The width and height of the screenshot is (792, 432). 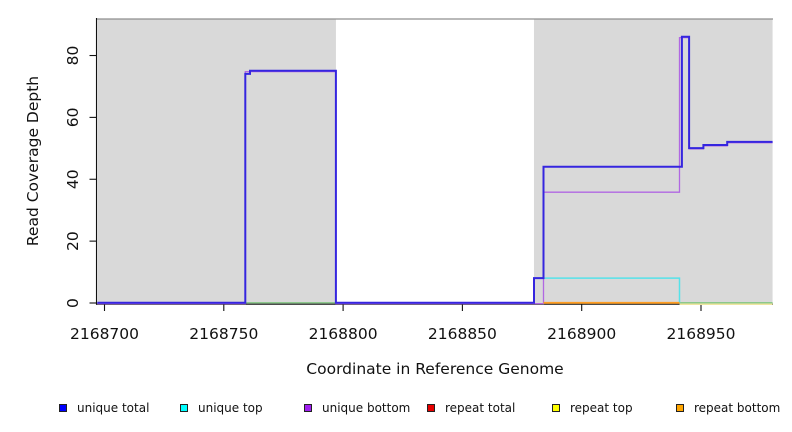 What do you see at coordinates (435, 369) in the screenshot?
I see `x-axis-label: Coordinate in Reference Genome` at bounding box center [435, 369].